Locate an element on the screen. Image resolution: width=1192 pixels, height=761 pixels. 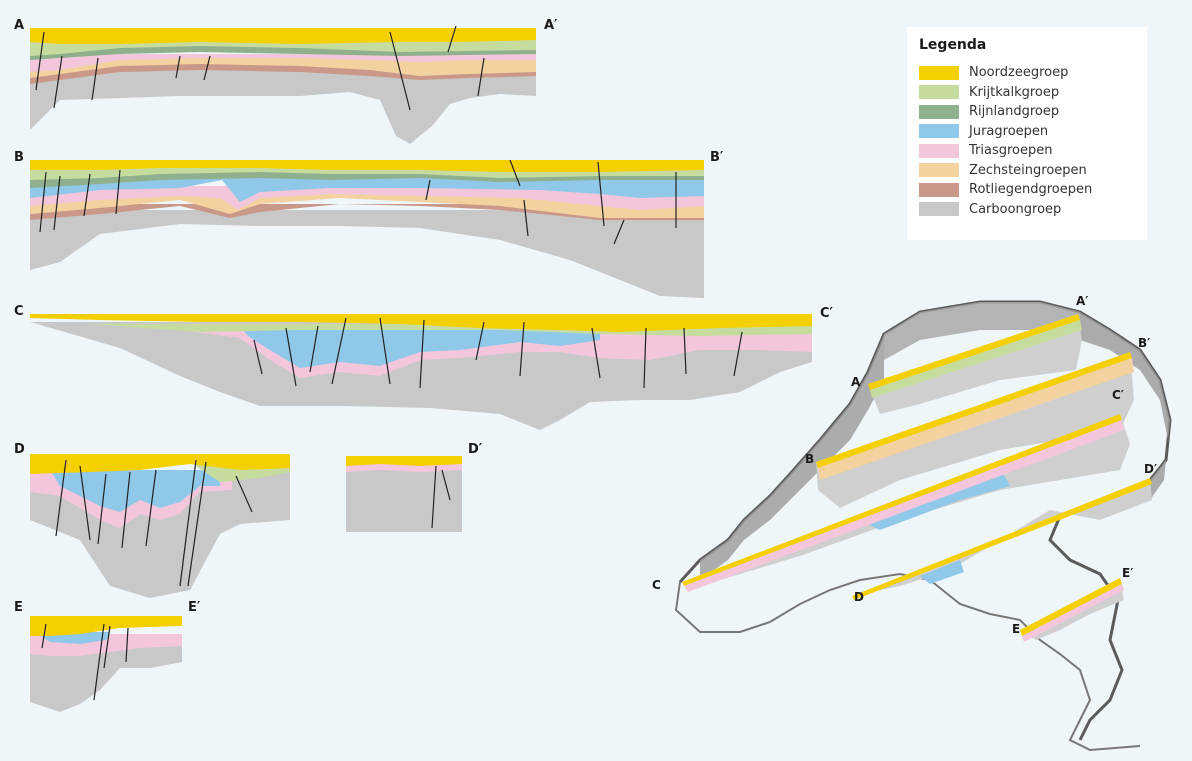
section-b-start-label: B is located at coordinates (19, 157).